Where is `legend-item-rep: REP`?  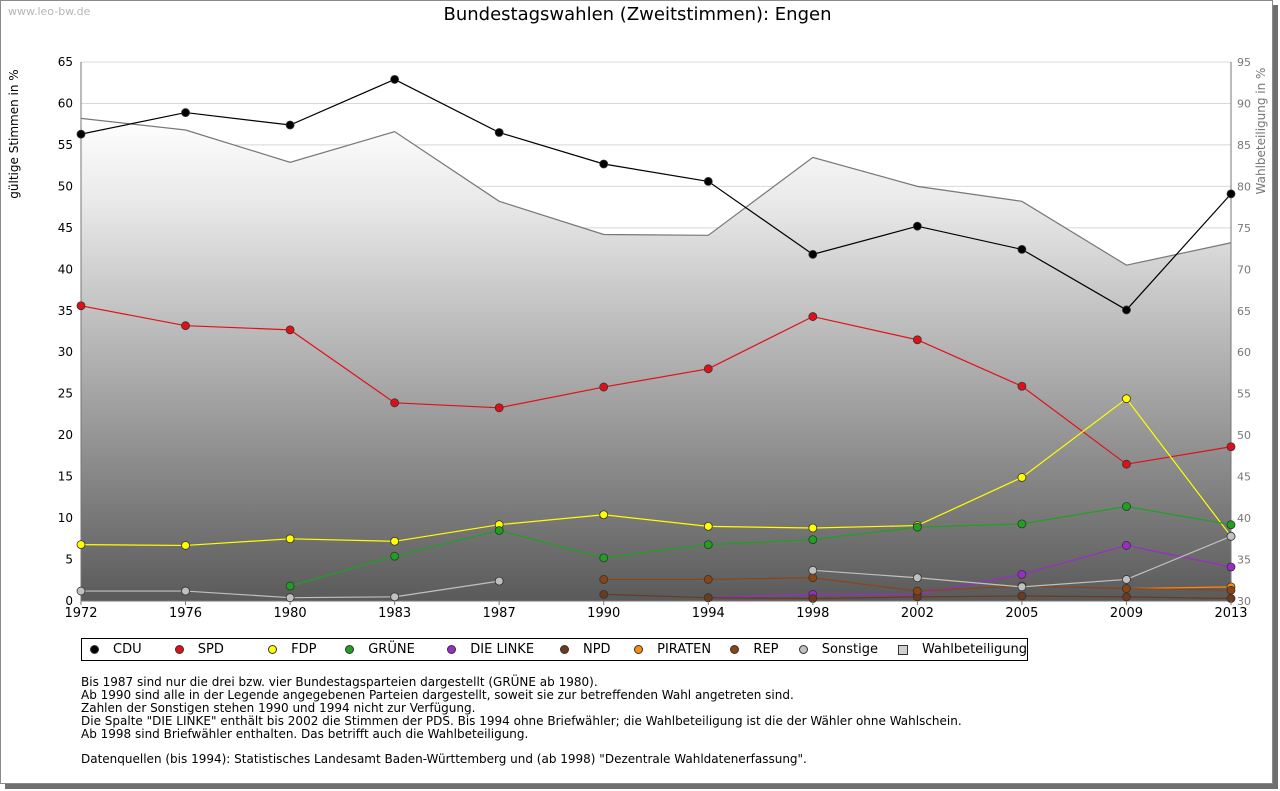
legend-item-rep: REP is located at coordinates (764, 649).